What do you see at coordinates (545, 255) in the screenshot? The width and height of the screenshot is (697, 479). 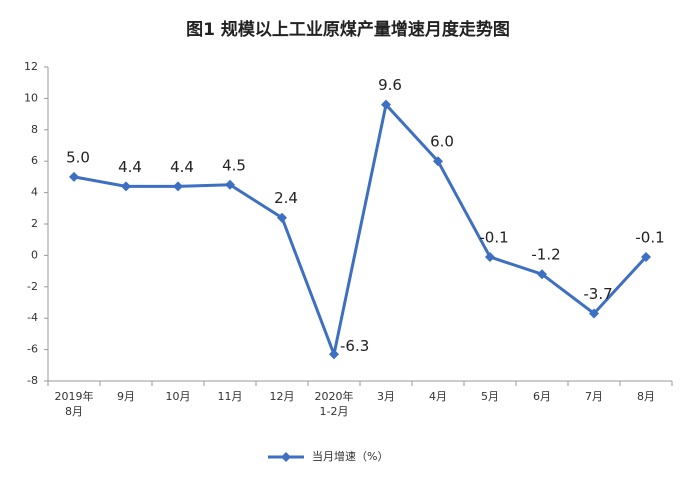 I see `value-label: -1.2` at bounding box center [545, 255].